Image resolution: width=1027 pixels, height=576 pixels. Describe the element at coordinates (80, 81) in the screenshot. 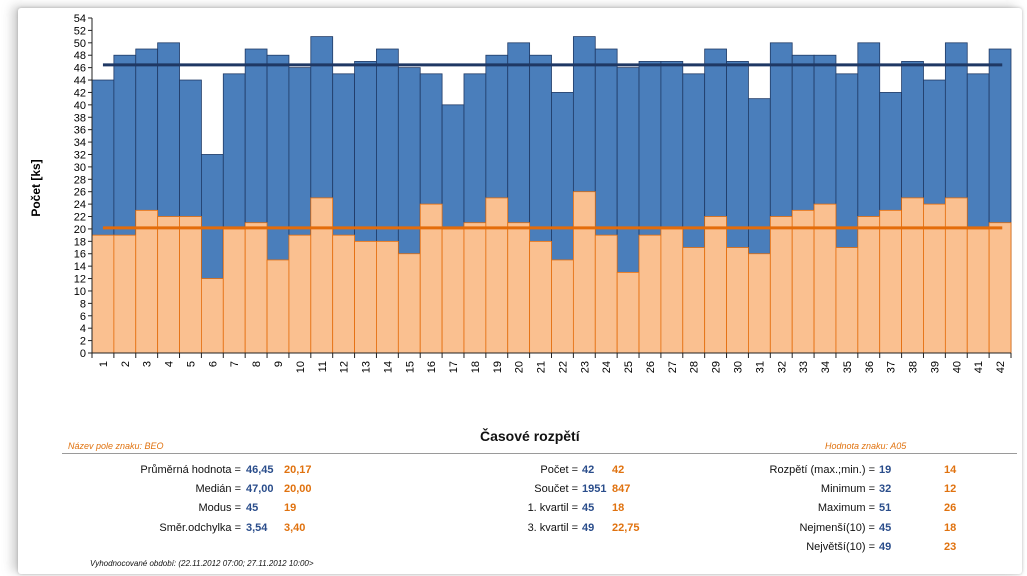

I see `y-tick-label: 44` at that location.